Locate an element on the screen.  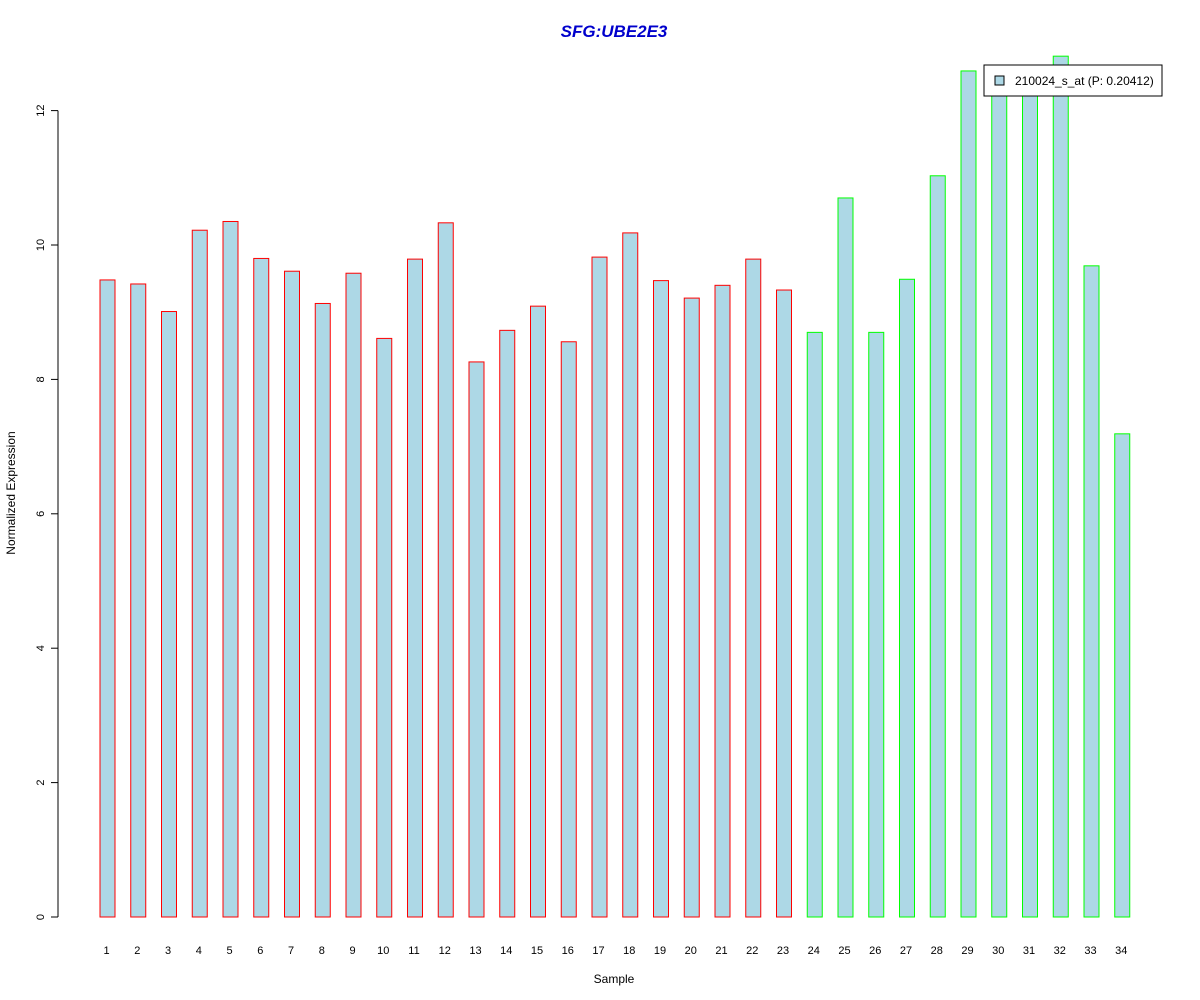
y-tick-label: 12 is located at coordinates (41, 110).